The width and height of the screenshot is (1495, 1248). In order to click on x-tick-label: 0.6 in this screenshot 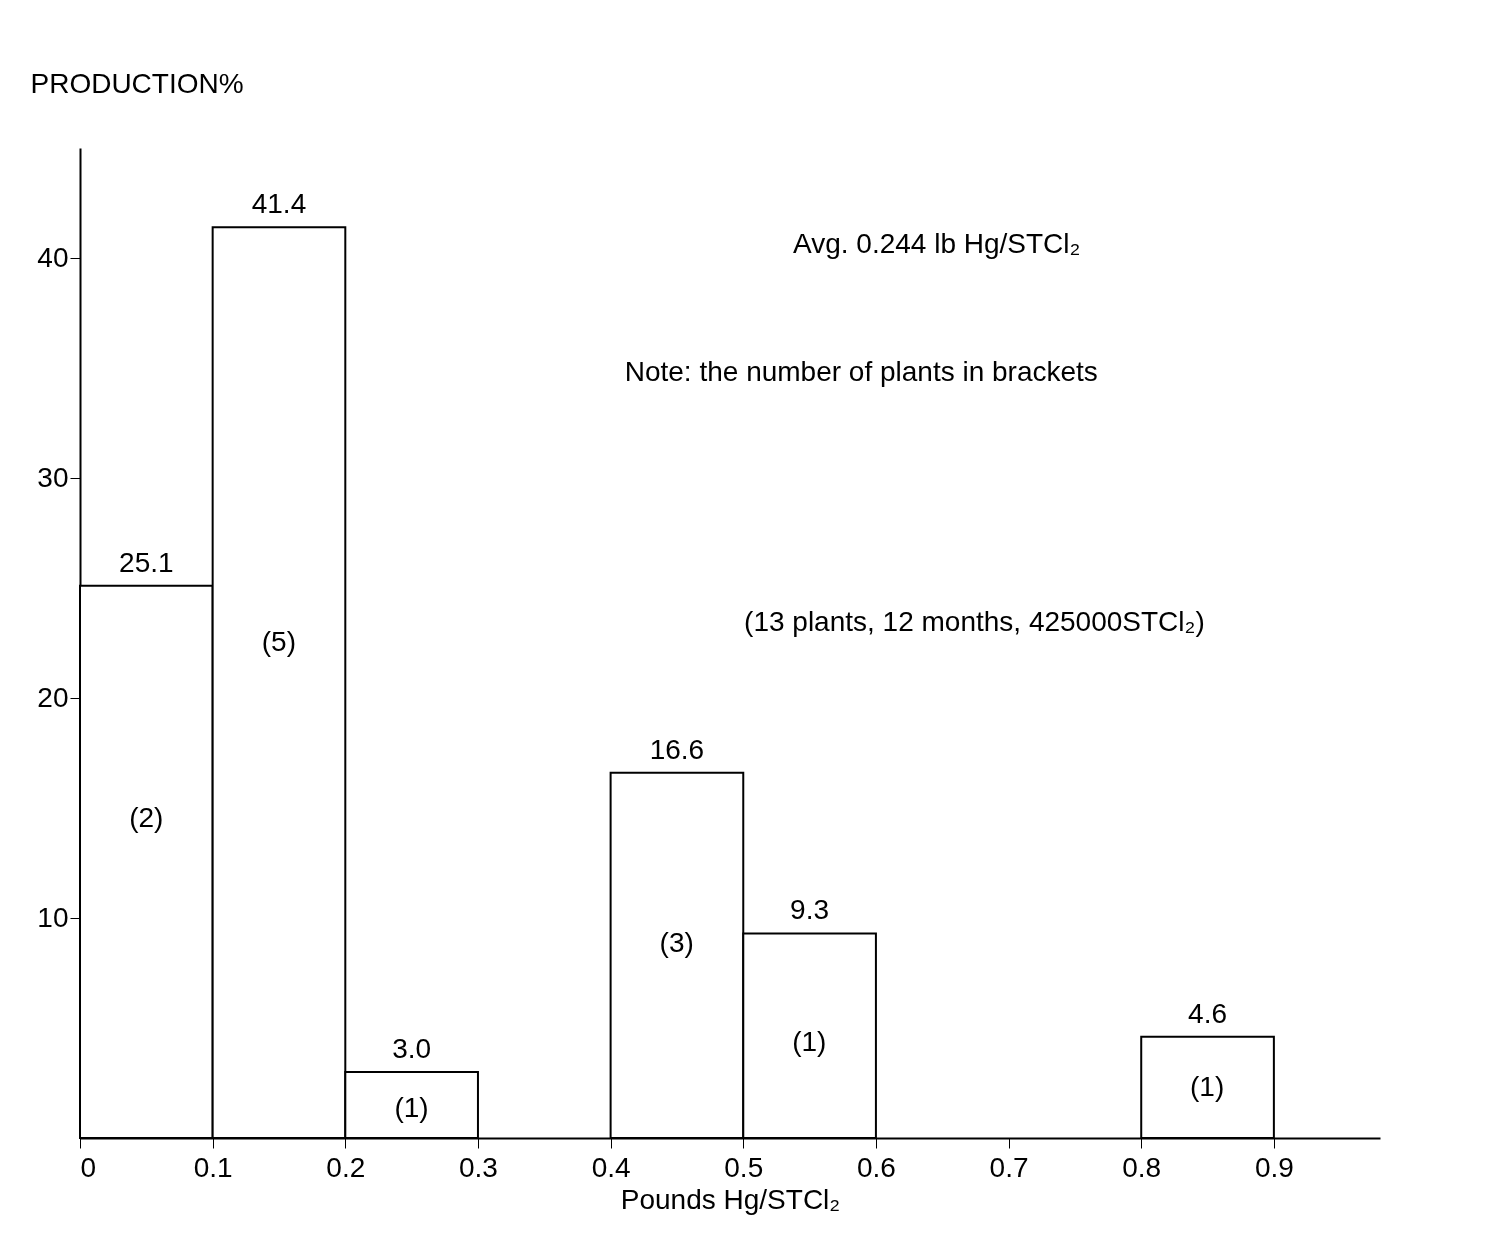, I will do `click(876, 1167)`.